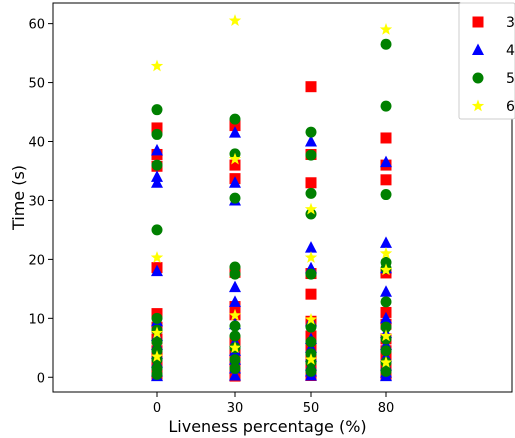 This screenshot has height=438, width=515. What do you see at coordinates (235, 408) in the screenshot?
I see `x-tick-label: 30` at bounding box center [235, 408].